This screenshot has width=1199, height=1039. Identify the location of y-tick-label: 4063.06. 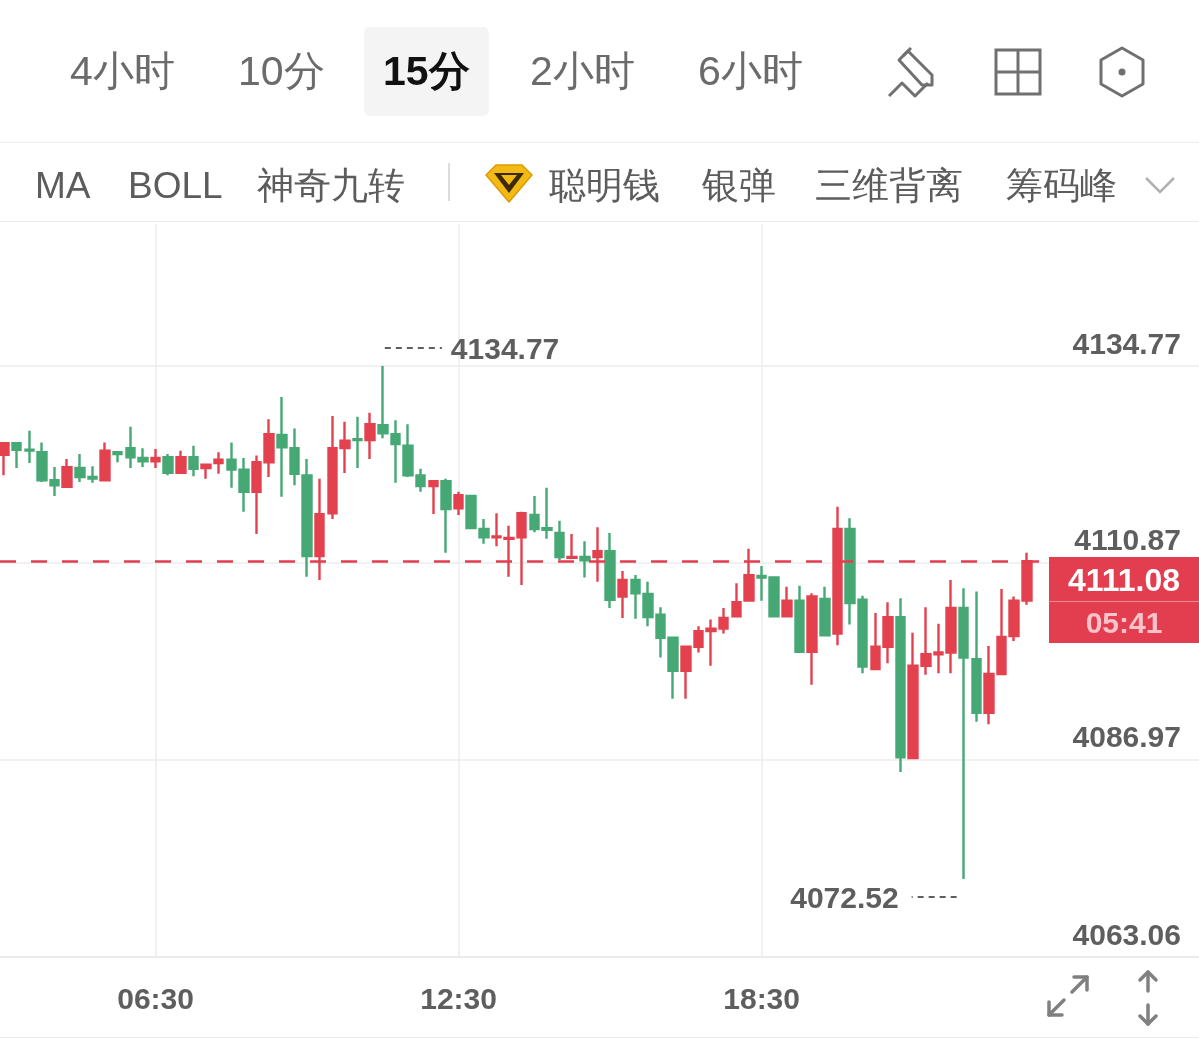
(1126, 934).